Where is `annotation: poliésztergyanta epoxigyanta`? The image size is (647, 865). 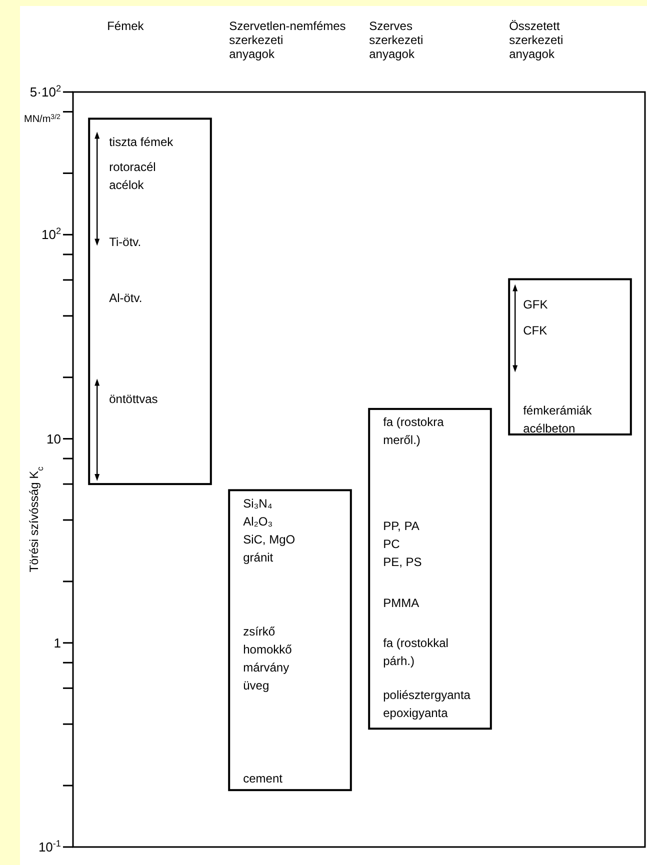
annotation: poliésztergyanta epoxigyanta is located at coordinates (427, 704).